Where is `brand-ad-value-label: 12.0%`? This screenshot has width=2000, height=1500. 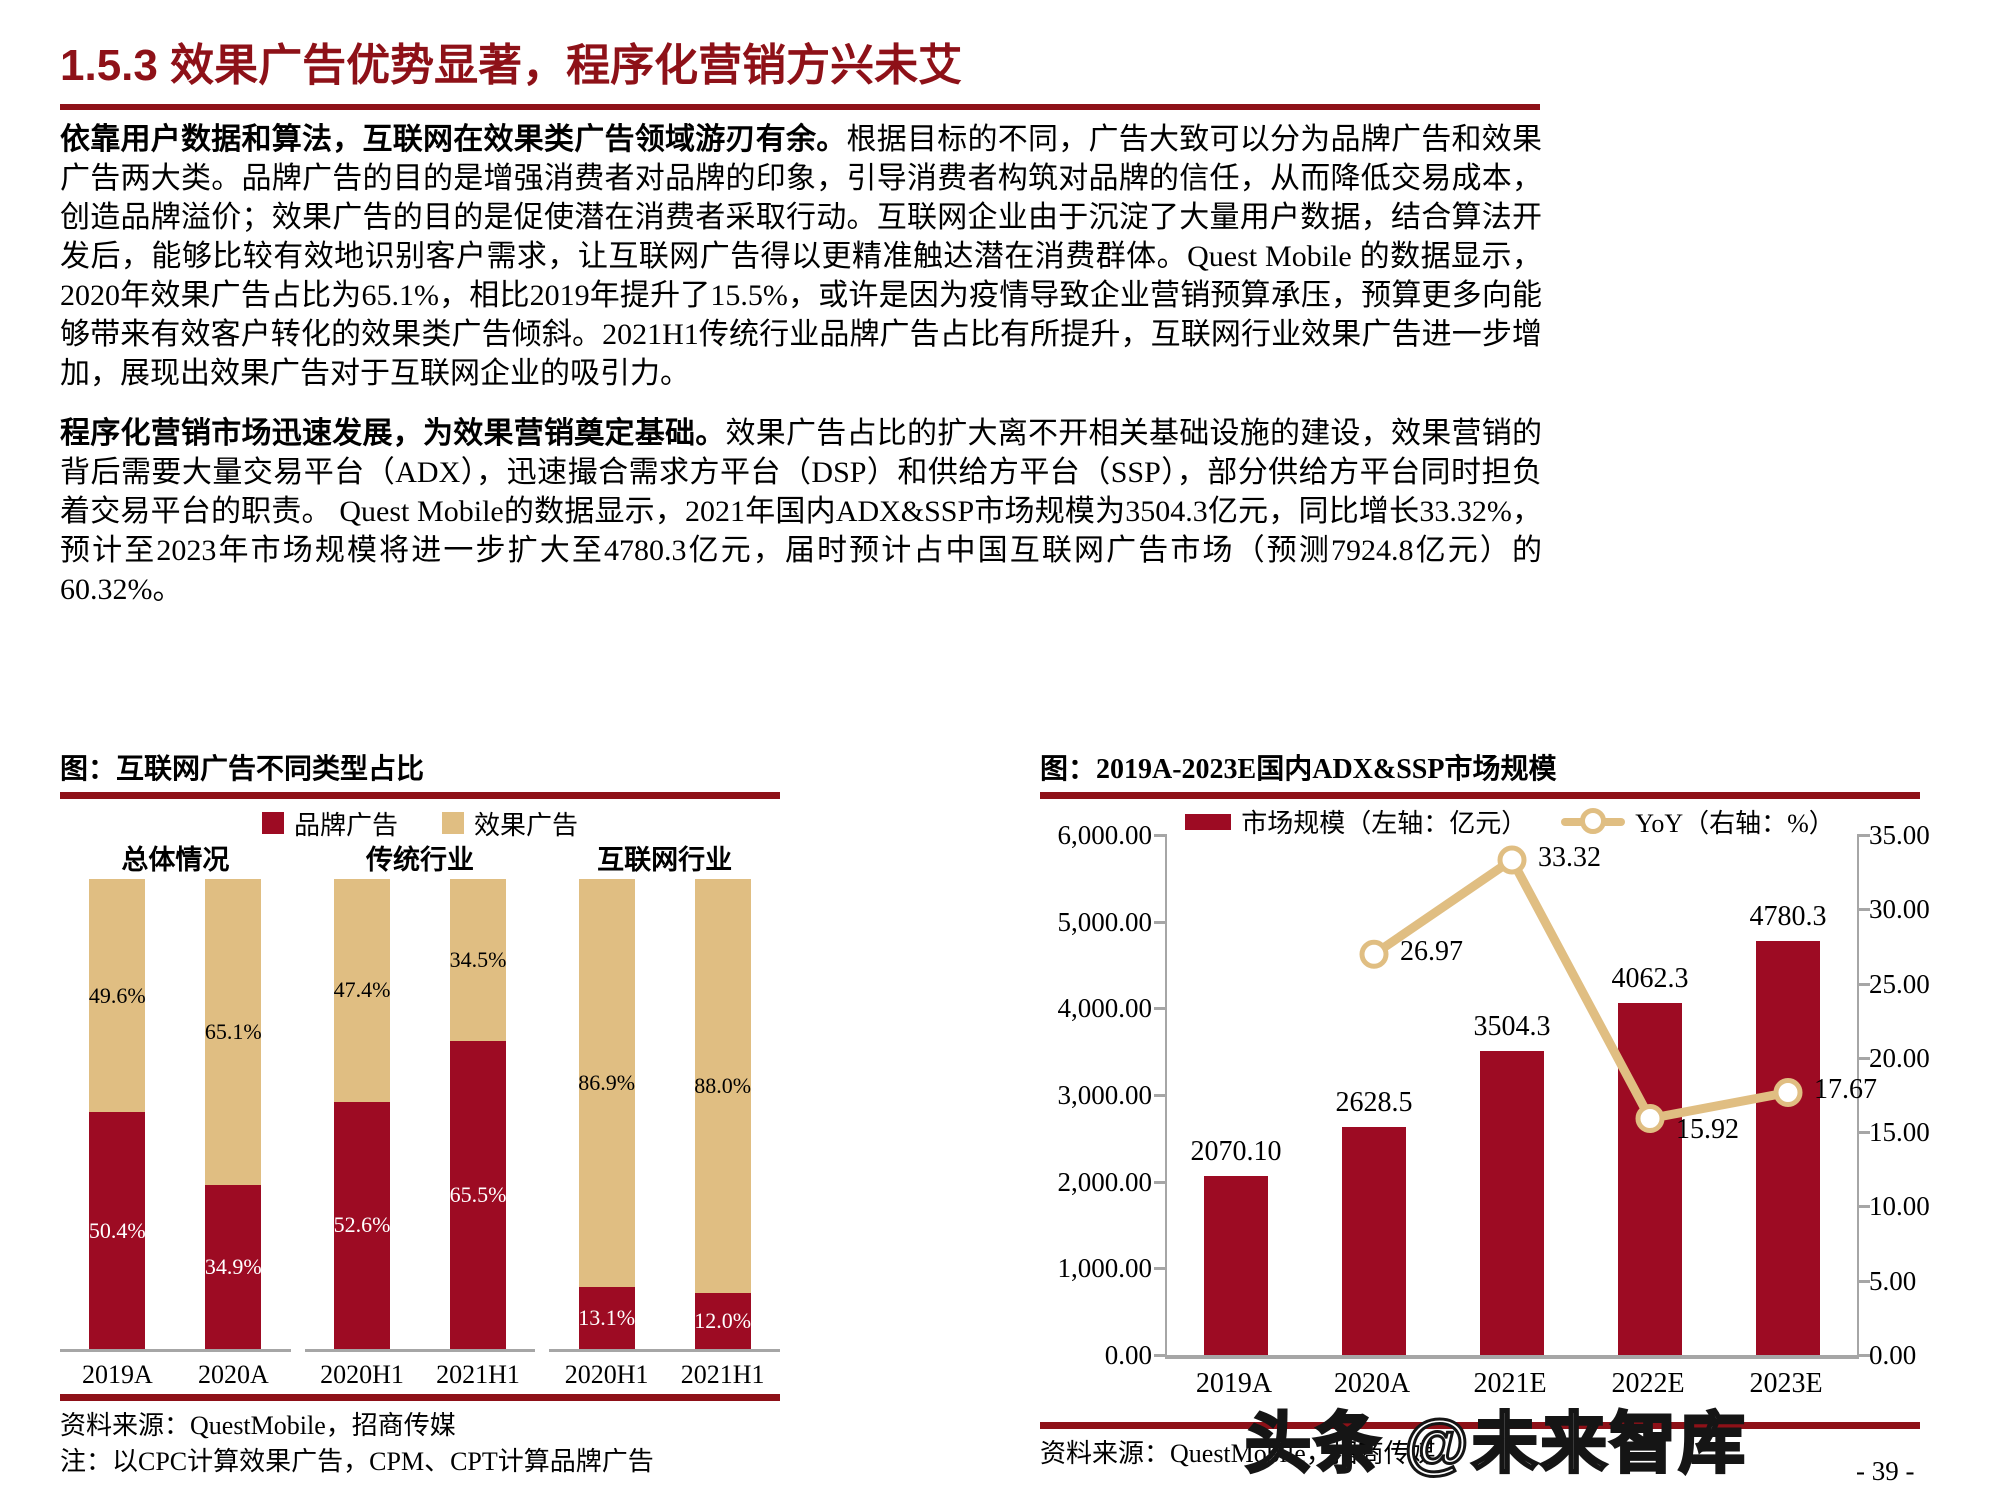
brand-ad-value-label: 12.0% is located at coordinates (723, 1320).